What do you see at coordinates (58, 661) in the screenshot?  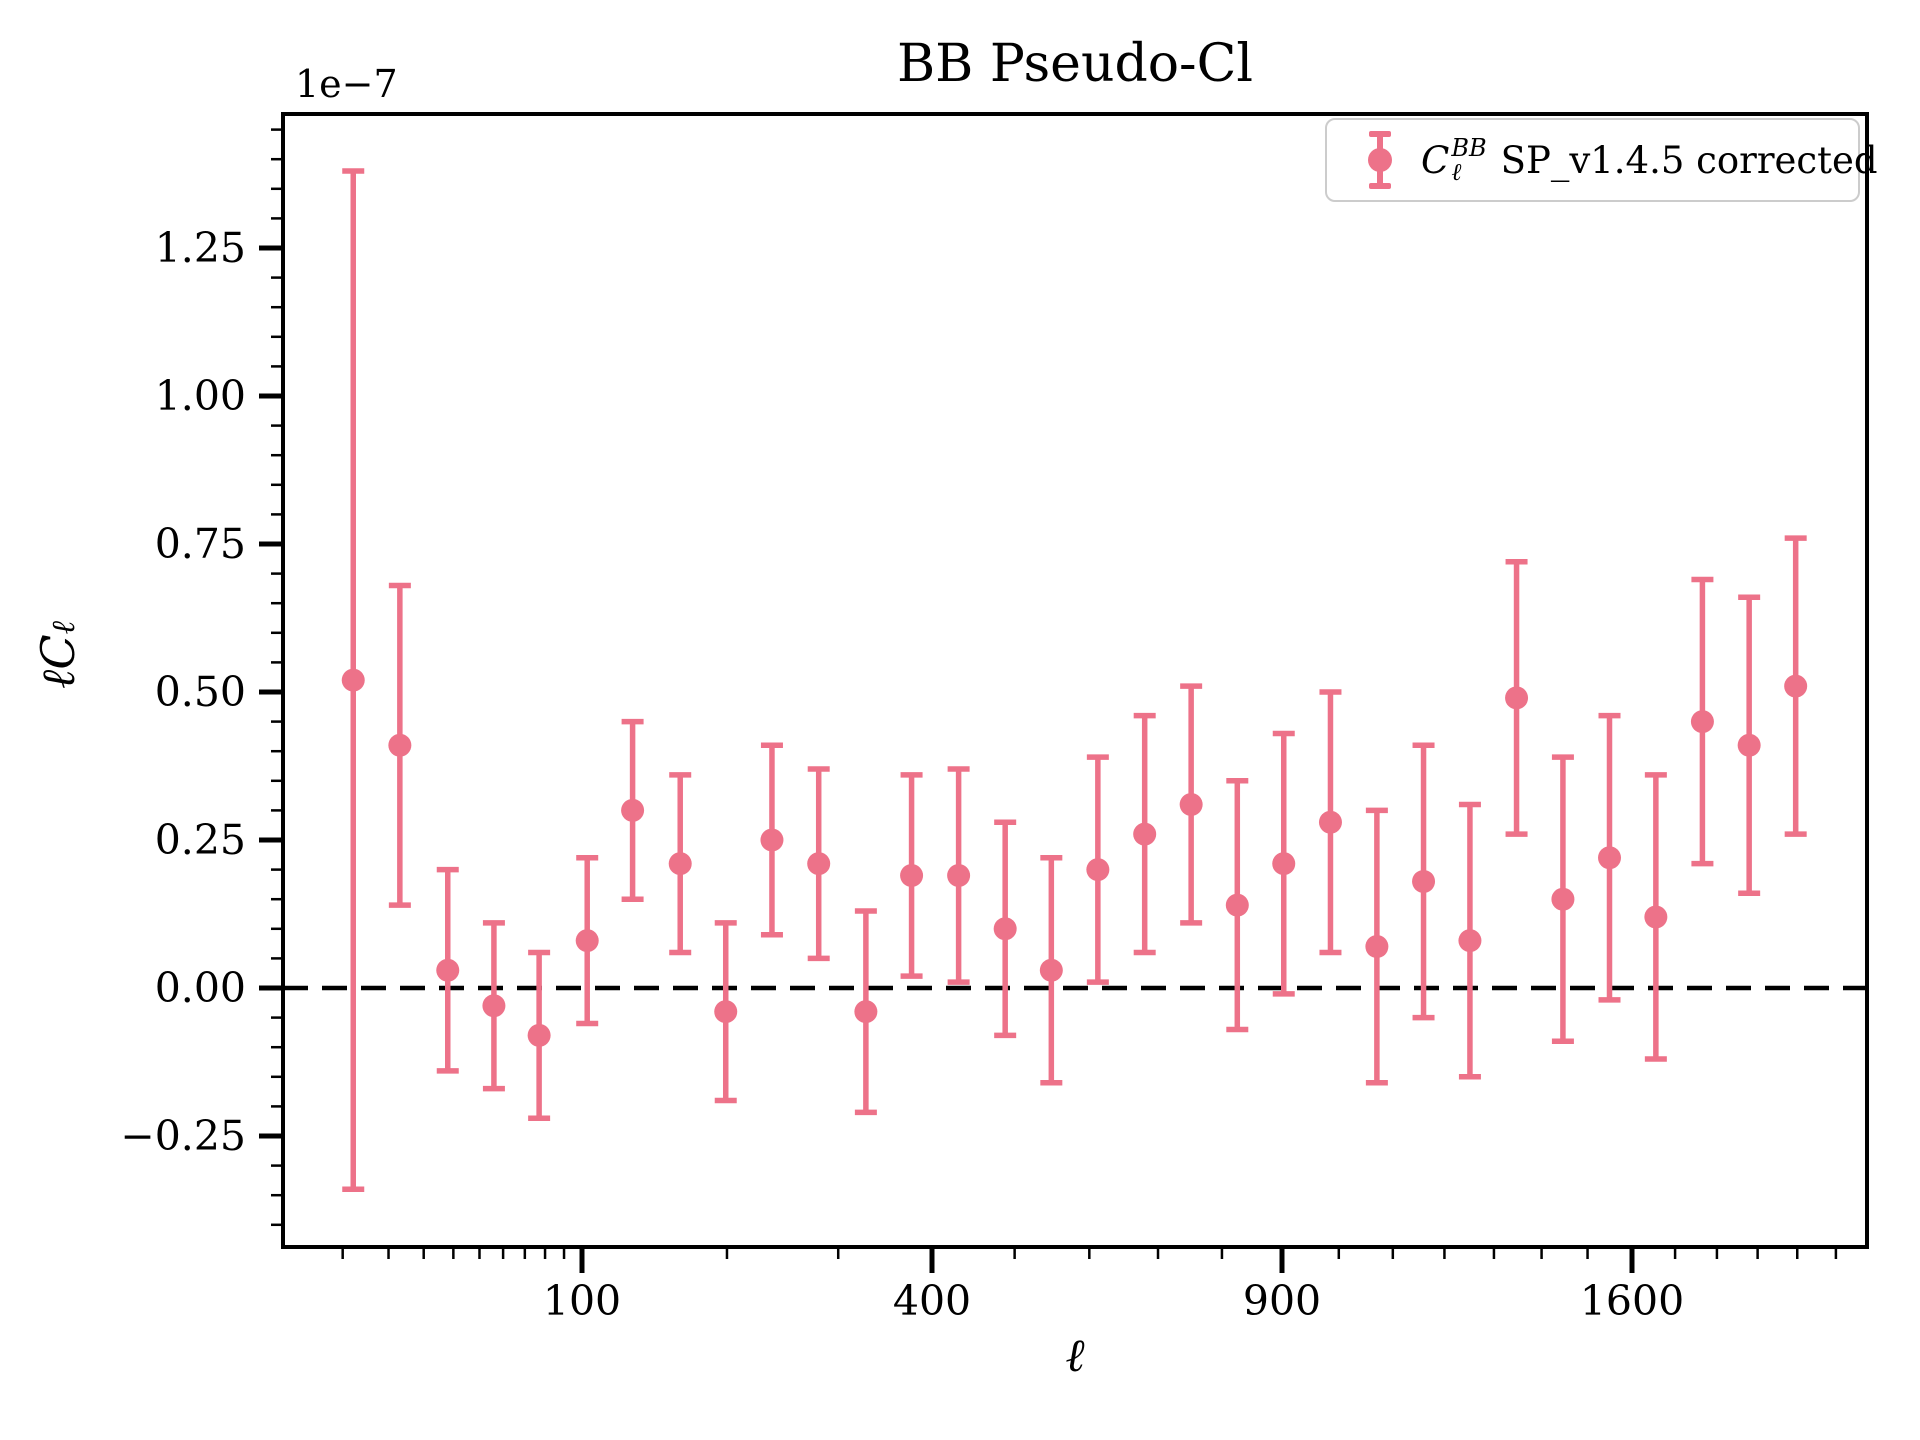 I see `y-axis-label-text: ℓC` at bounding box center [58, 661].